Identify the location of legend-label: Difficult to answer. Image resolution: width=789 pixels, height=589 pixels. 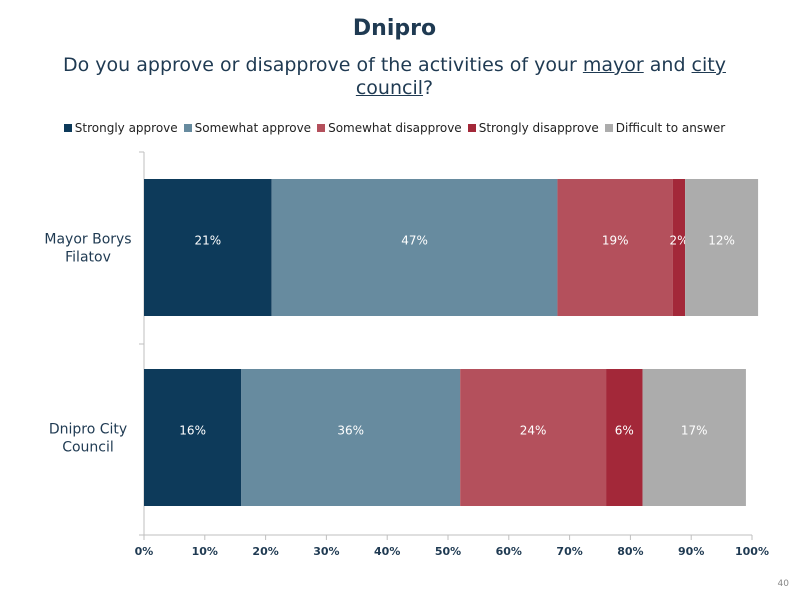
(670, 128).